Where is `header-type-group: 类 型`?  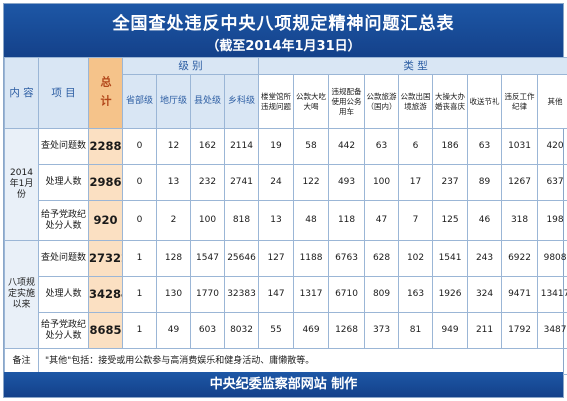
header-type-group: 类 型 is located at coordinates (412, 66).